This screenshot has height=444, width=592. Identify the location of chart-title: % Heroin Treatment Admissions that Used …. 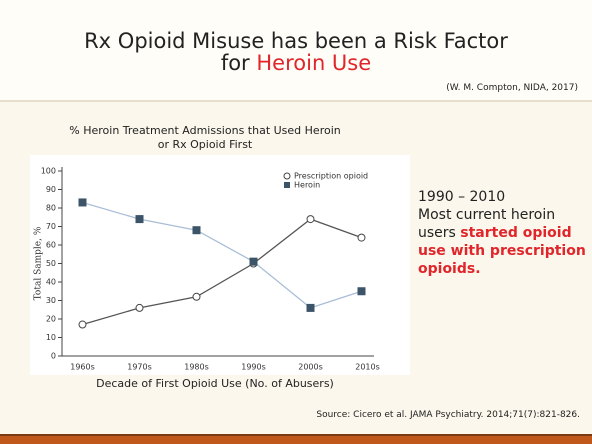
(204, 130).